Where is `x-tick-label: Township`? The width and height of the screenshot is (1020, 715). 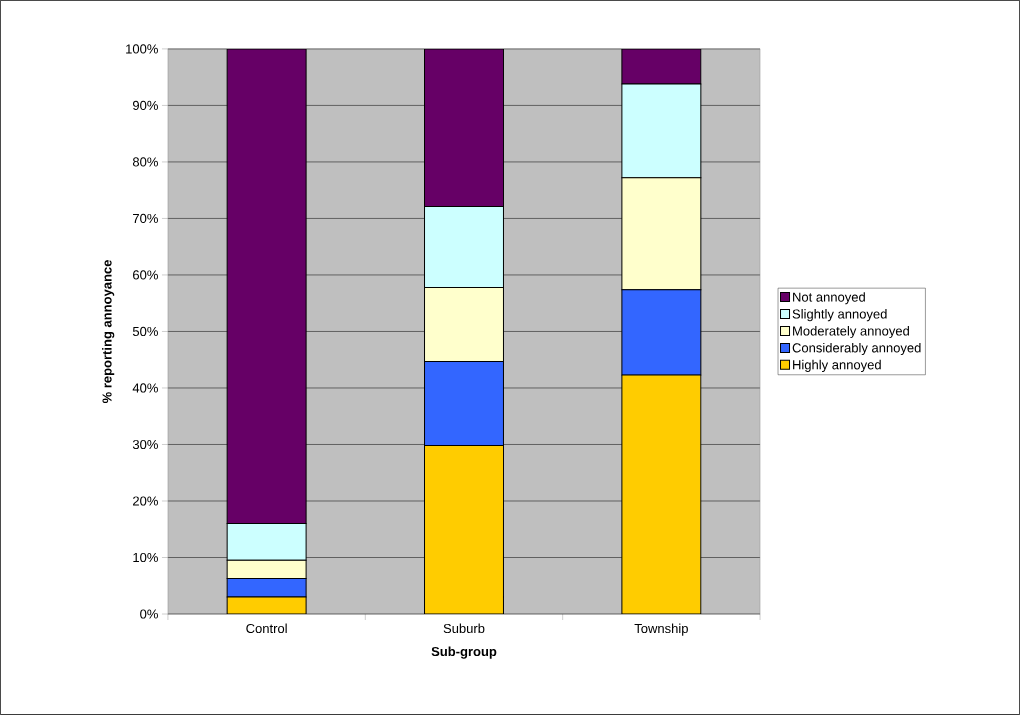 x-tick-label: Township is located at coordinates (661, 629).